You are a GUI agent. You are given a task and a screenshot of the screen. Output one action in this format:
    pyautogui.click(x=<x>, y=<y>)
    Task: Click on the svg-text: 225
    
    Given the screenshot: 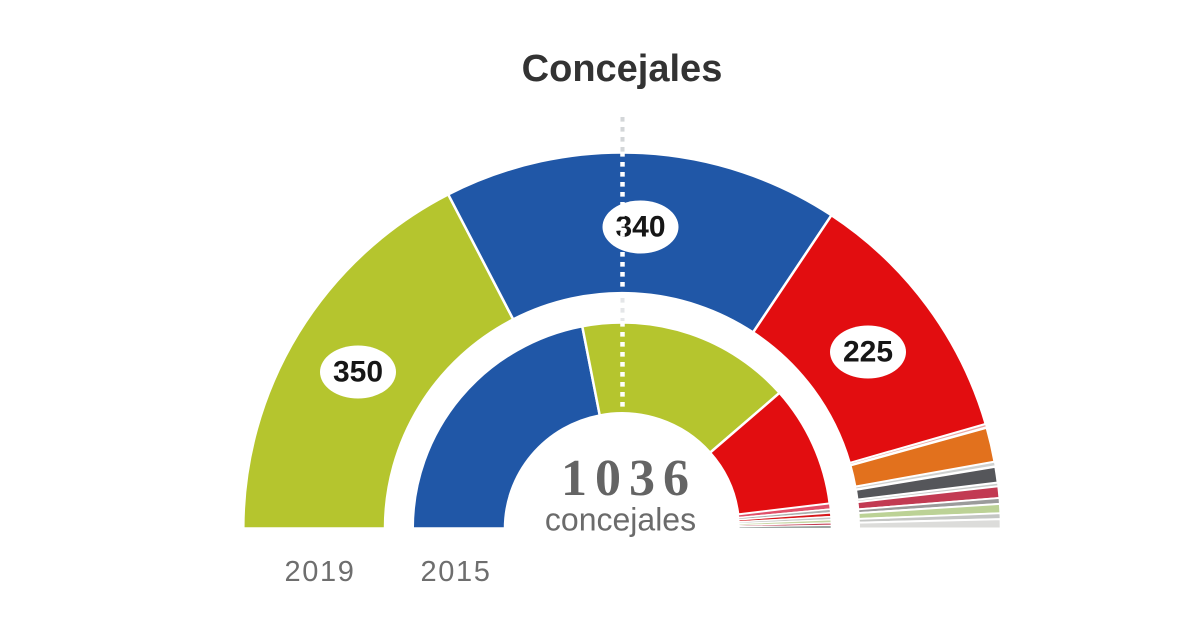 What is the action you would take?
    pyautogui.click(x=868, y=352)
    